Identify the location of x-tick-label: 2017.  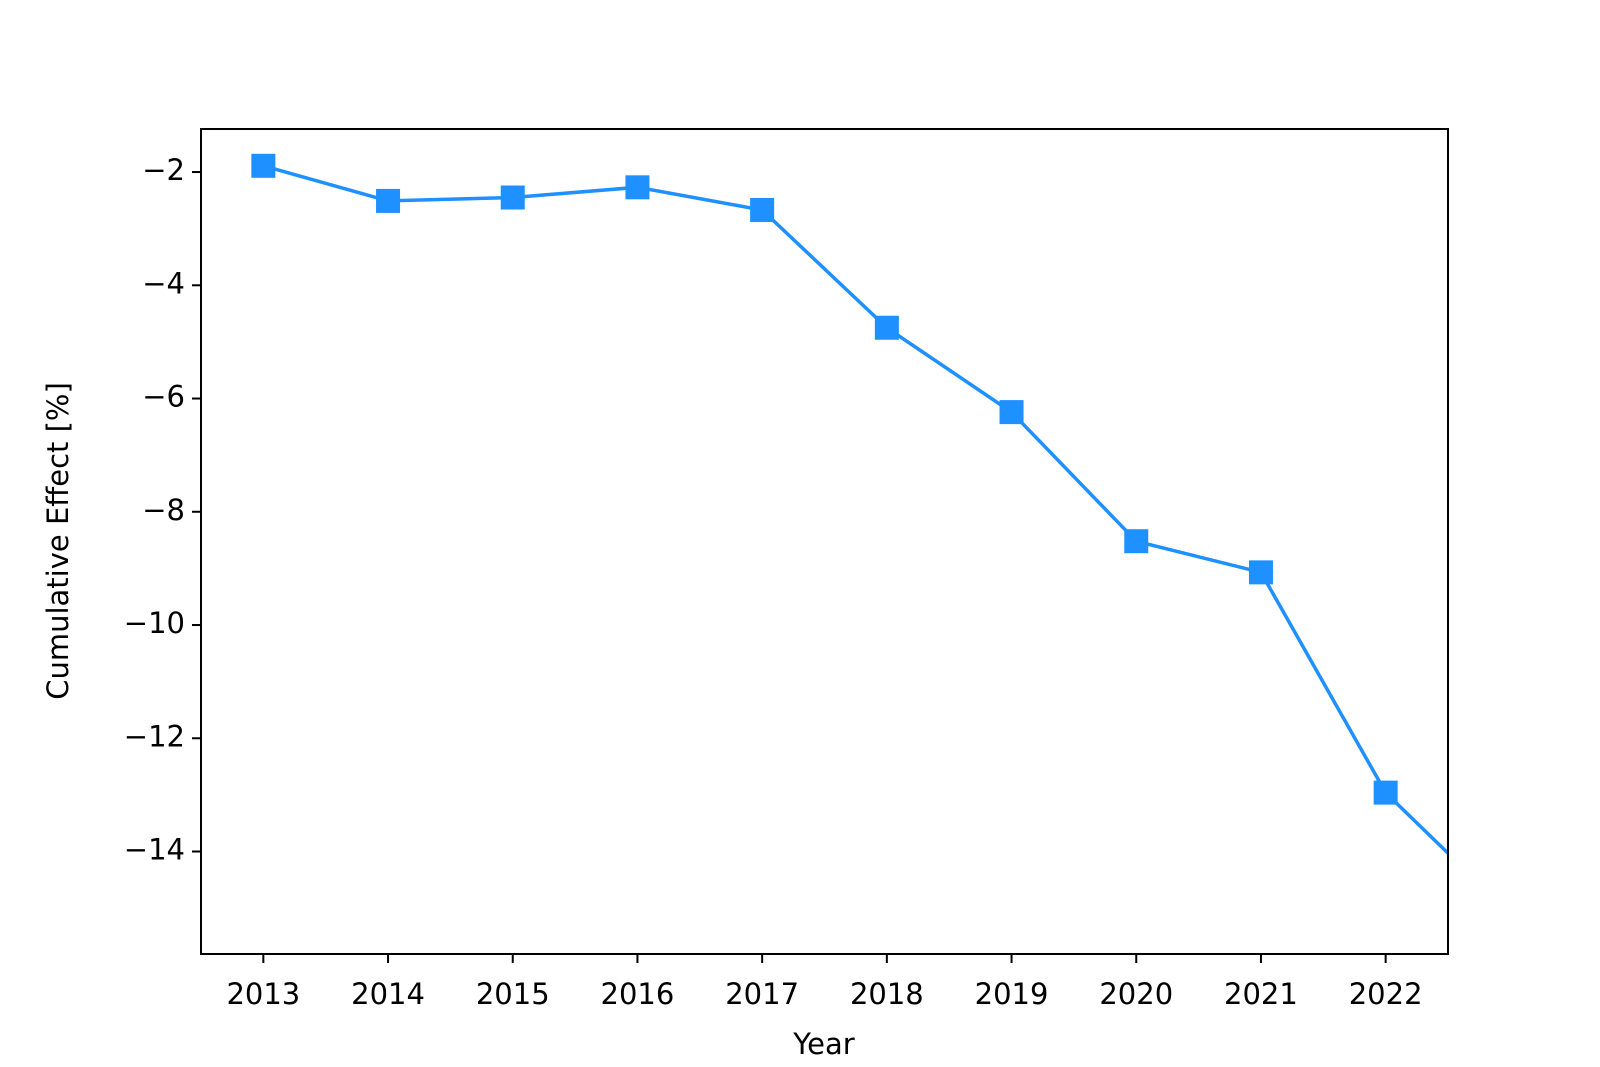
(762, 994).